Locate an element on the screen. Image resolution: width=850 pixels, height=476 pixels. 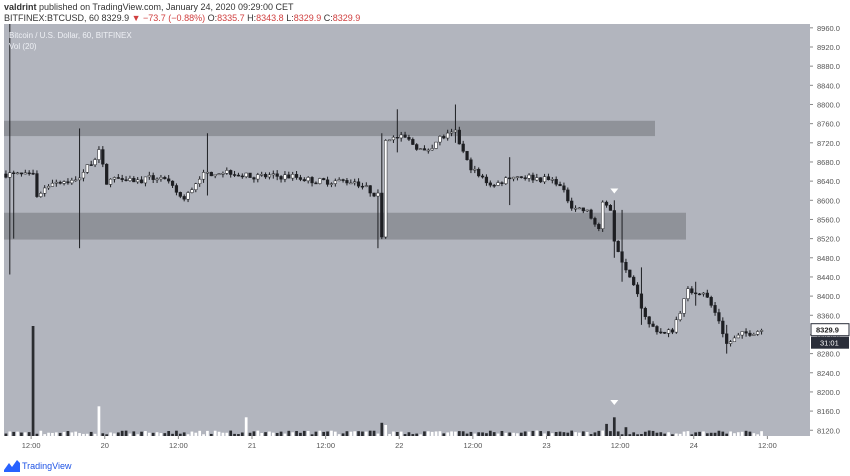
last-value: 8329.9 is located at coordinates (115, 18).